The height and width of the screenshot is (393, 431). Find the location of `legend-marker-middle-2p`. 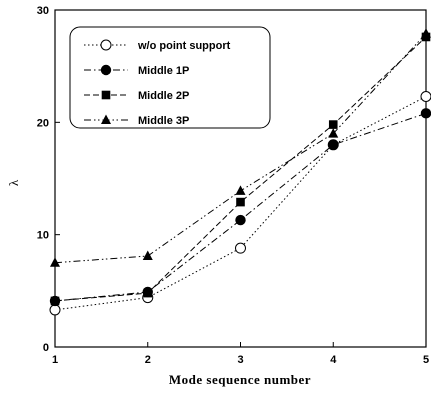

legend-marker-middle-2p is located at coordinates (106, 95).